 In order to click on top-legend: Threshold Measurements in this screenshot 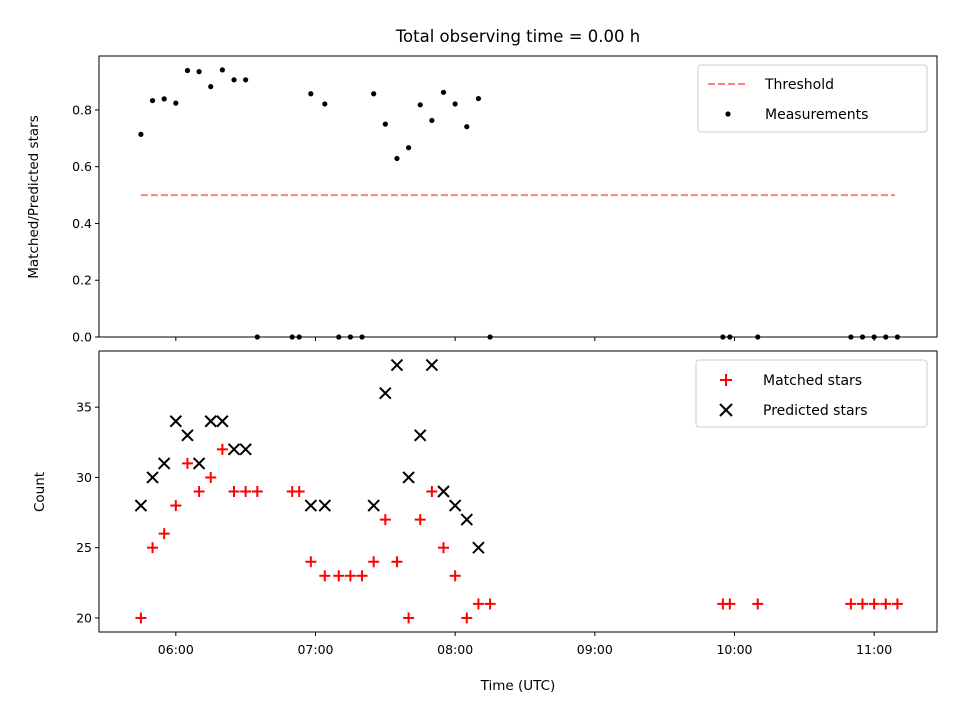, I will do `click(812, 98)`.